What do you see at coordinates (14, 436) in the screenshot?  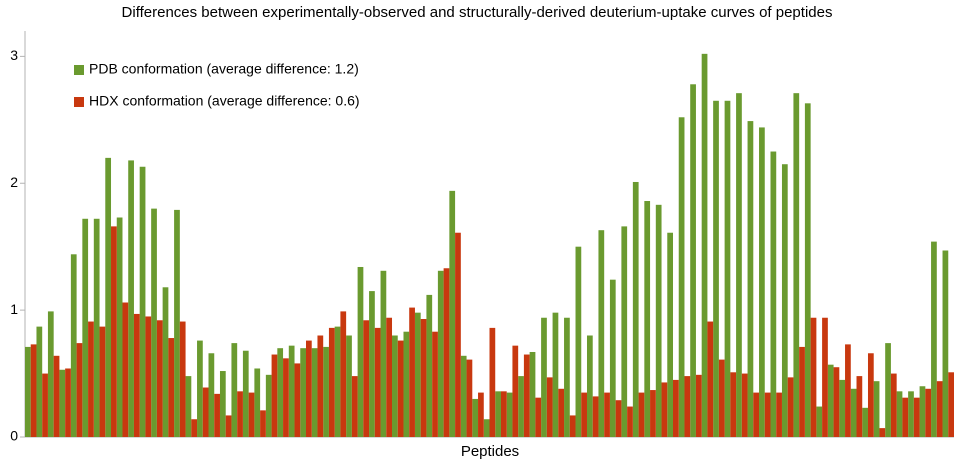 I see `y-tick-label: 0` at bounding box center [14, 436].